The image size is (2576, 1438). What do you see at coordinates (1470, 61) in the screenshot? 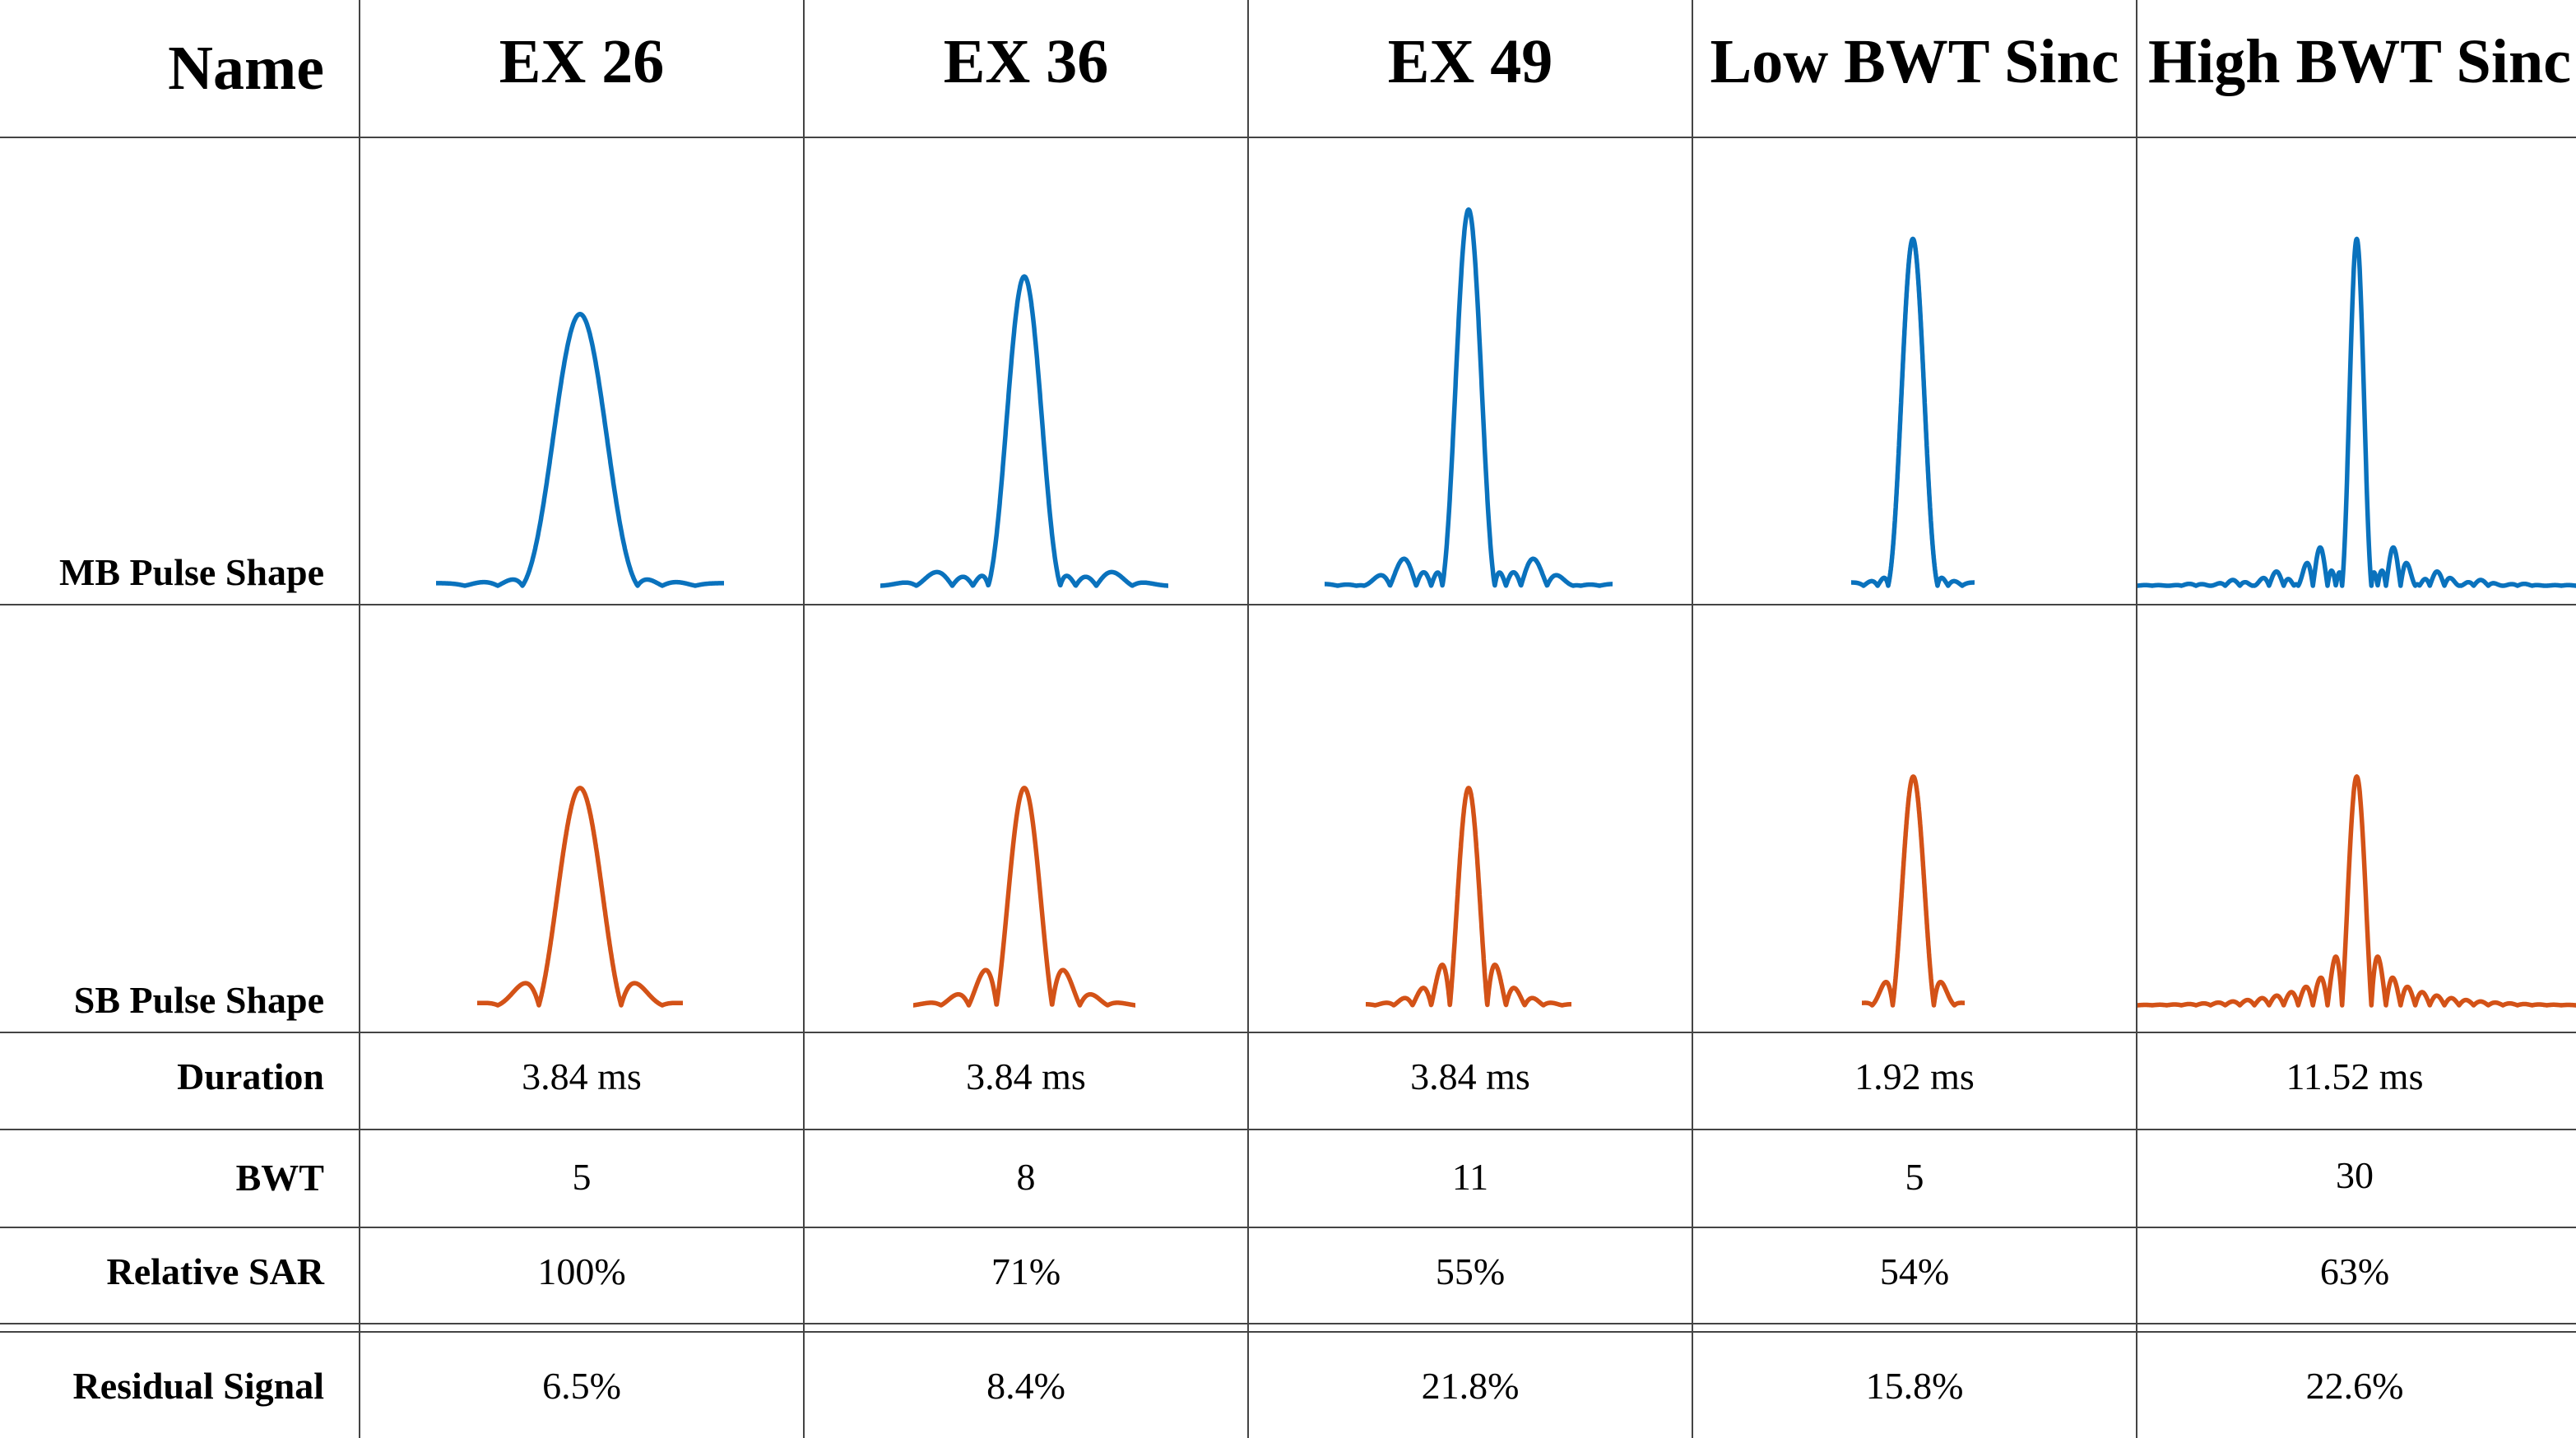
I see `header-column-ex49: EX 49` at bounding box center [1470, 61].